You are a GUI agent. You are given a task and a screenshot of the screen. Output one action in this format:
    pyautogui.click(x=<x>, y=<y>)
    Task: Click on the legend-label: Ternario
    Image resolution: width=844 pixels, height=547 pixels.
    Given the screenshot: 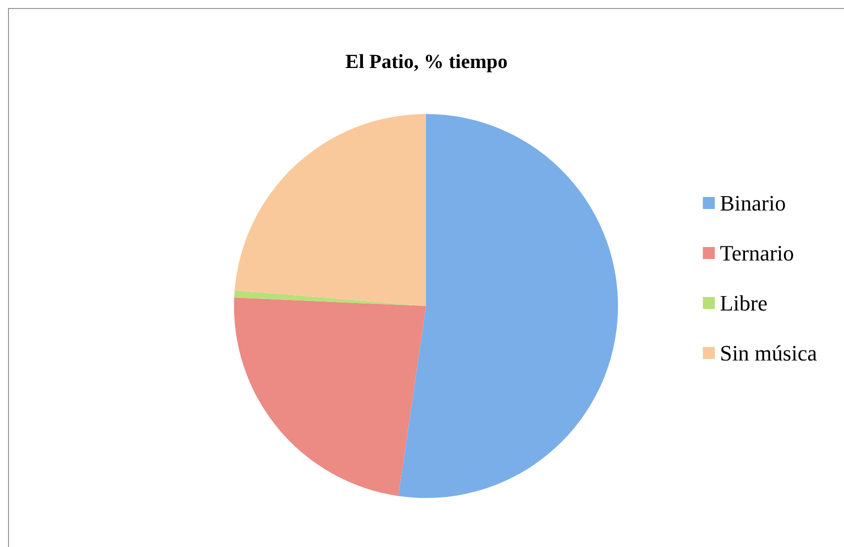 What is the action you would take?
    pyautogui.click(x=757, y=253)
    